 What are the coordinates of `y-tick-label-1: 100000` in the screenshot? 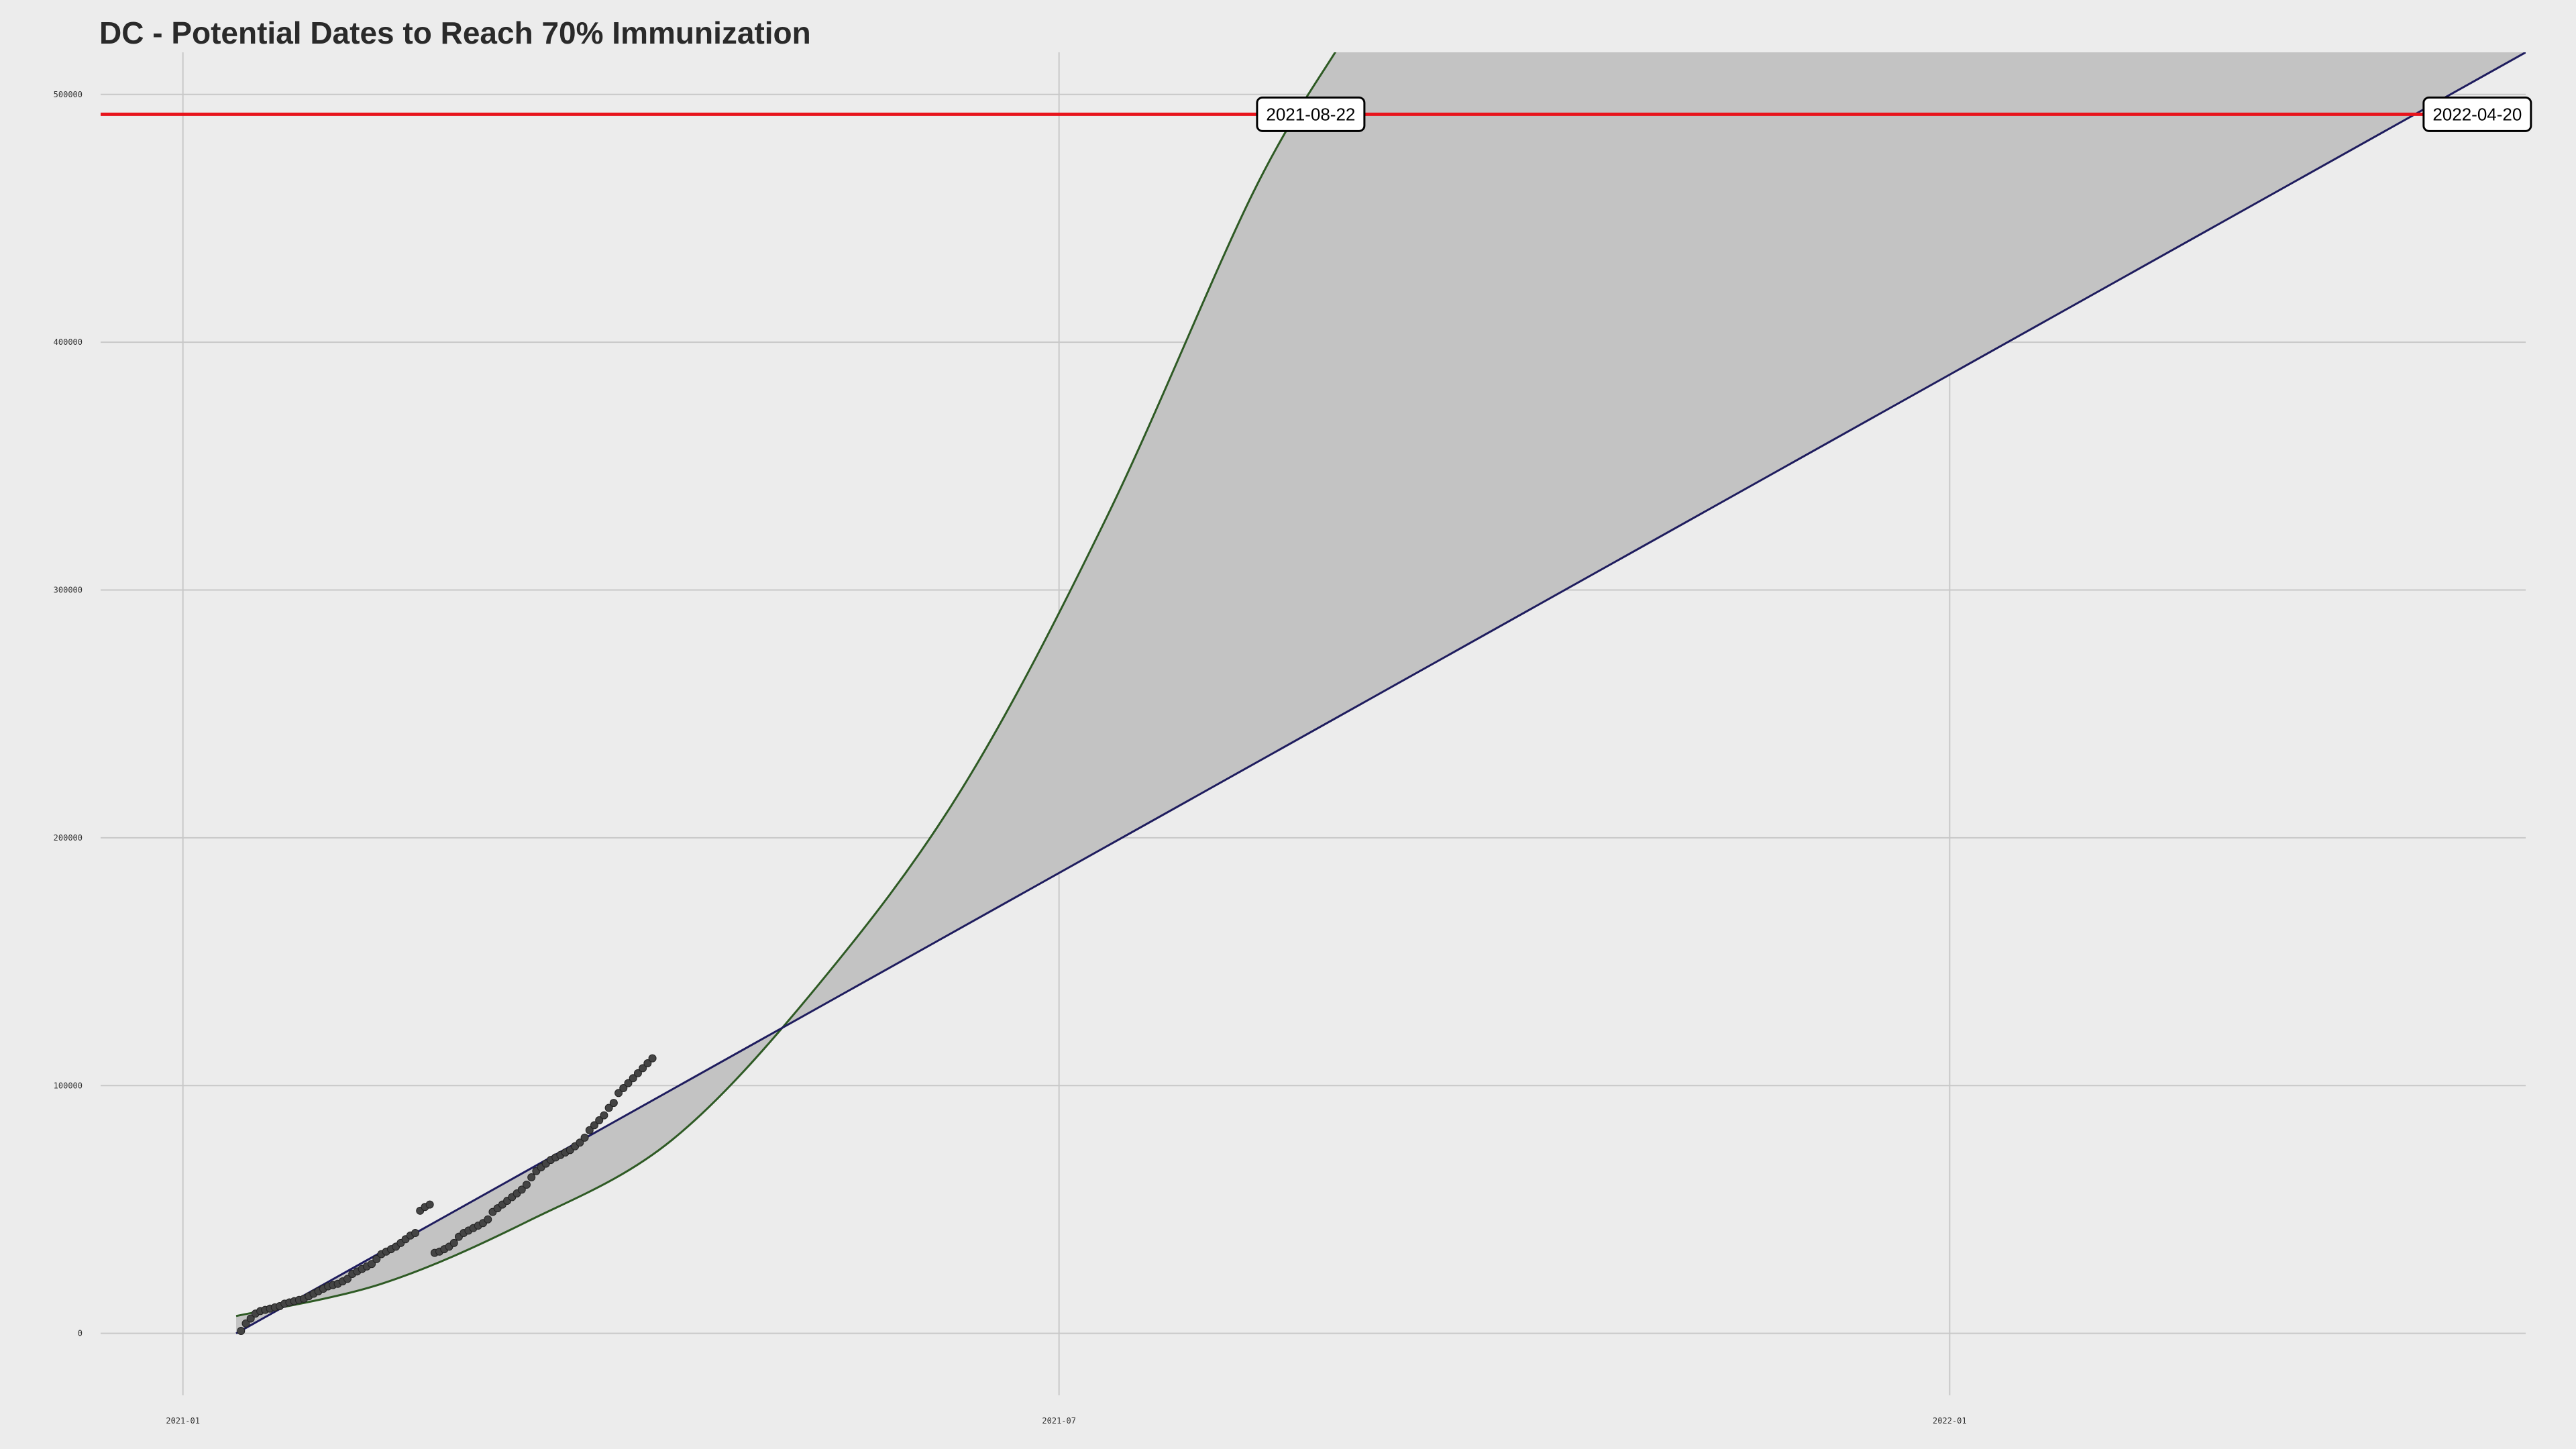 It's located at (68, 1085).